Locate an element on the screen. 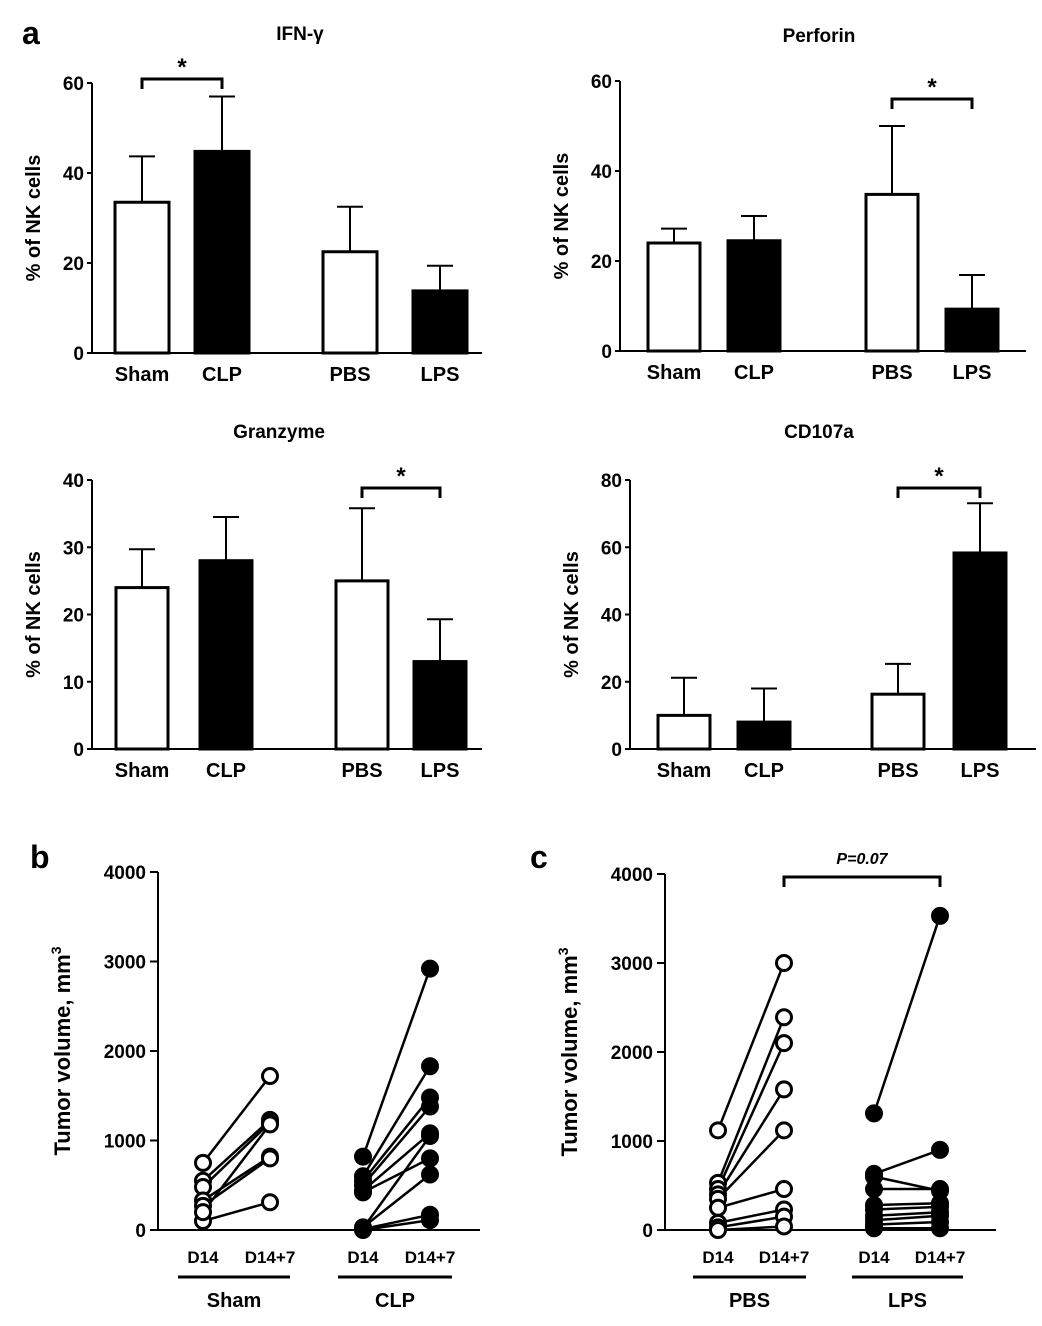  y-axis-label: Tumor volume, mm3 is located at coordinates (568, 1051).